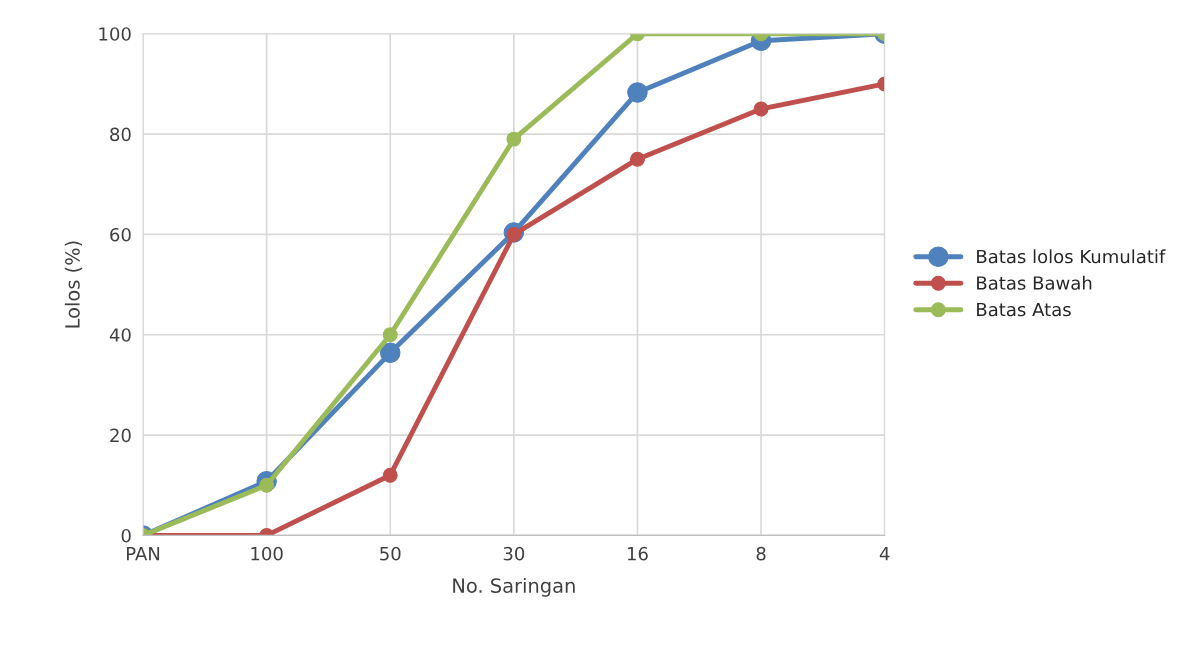 This screenshot has width=1202, height=649. Describe the element at coordinates (115, 34) in the screenshot. I see `y-tick-label: 100` at that location.